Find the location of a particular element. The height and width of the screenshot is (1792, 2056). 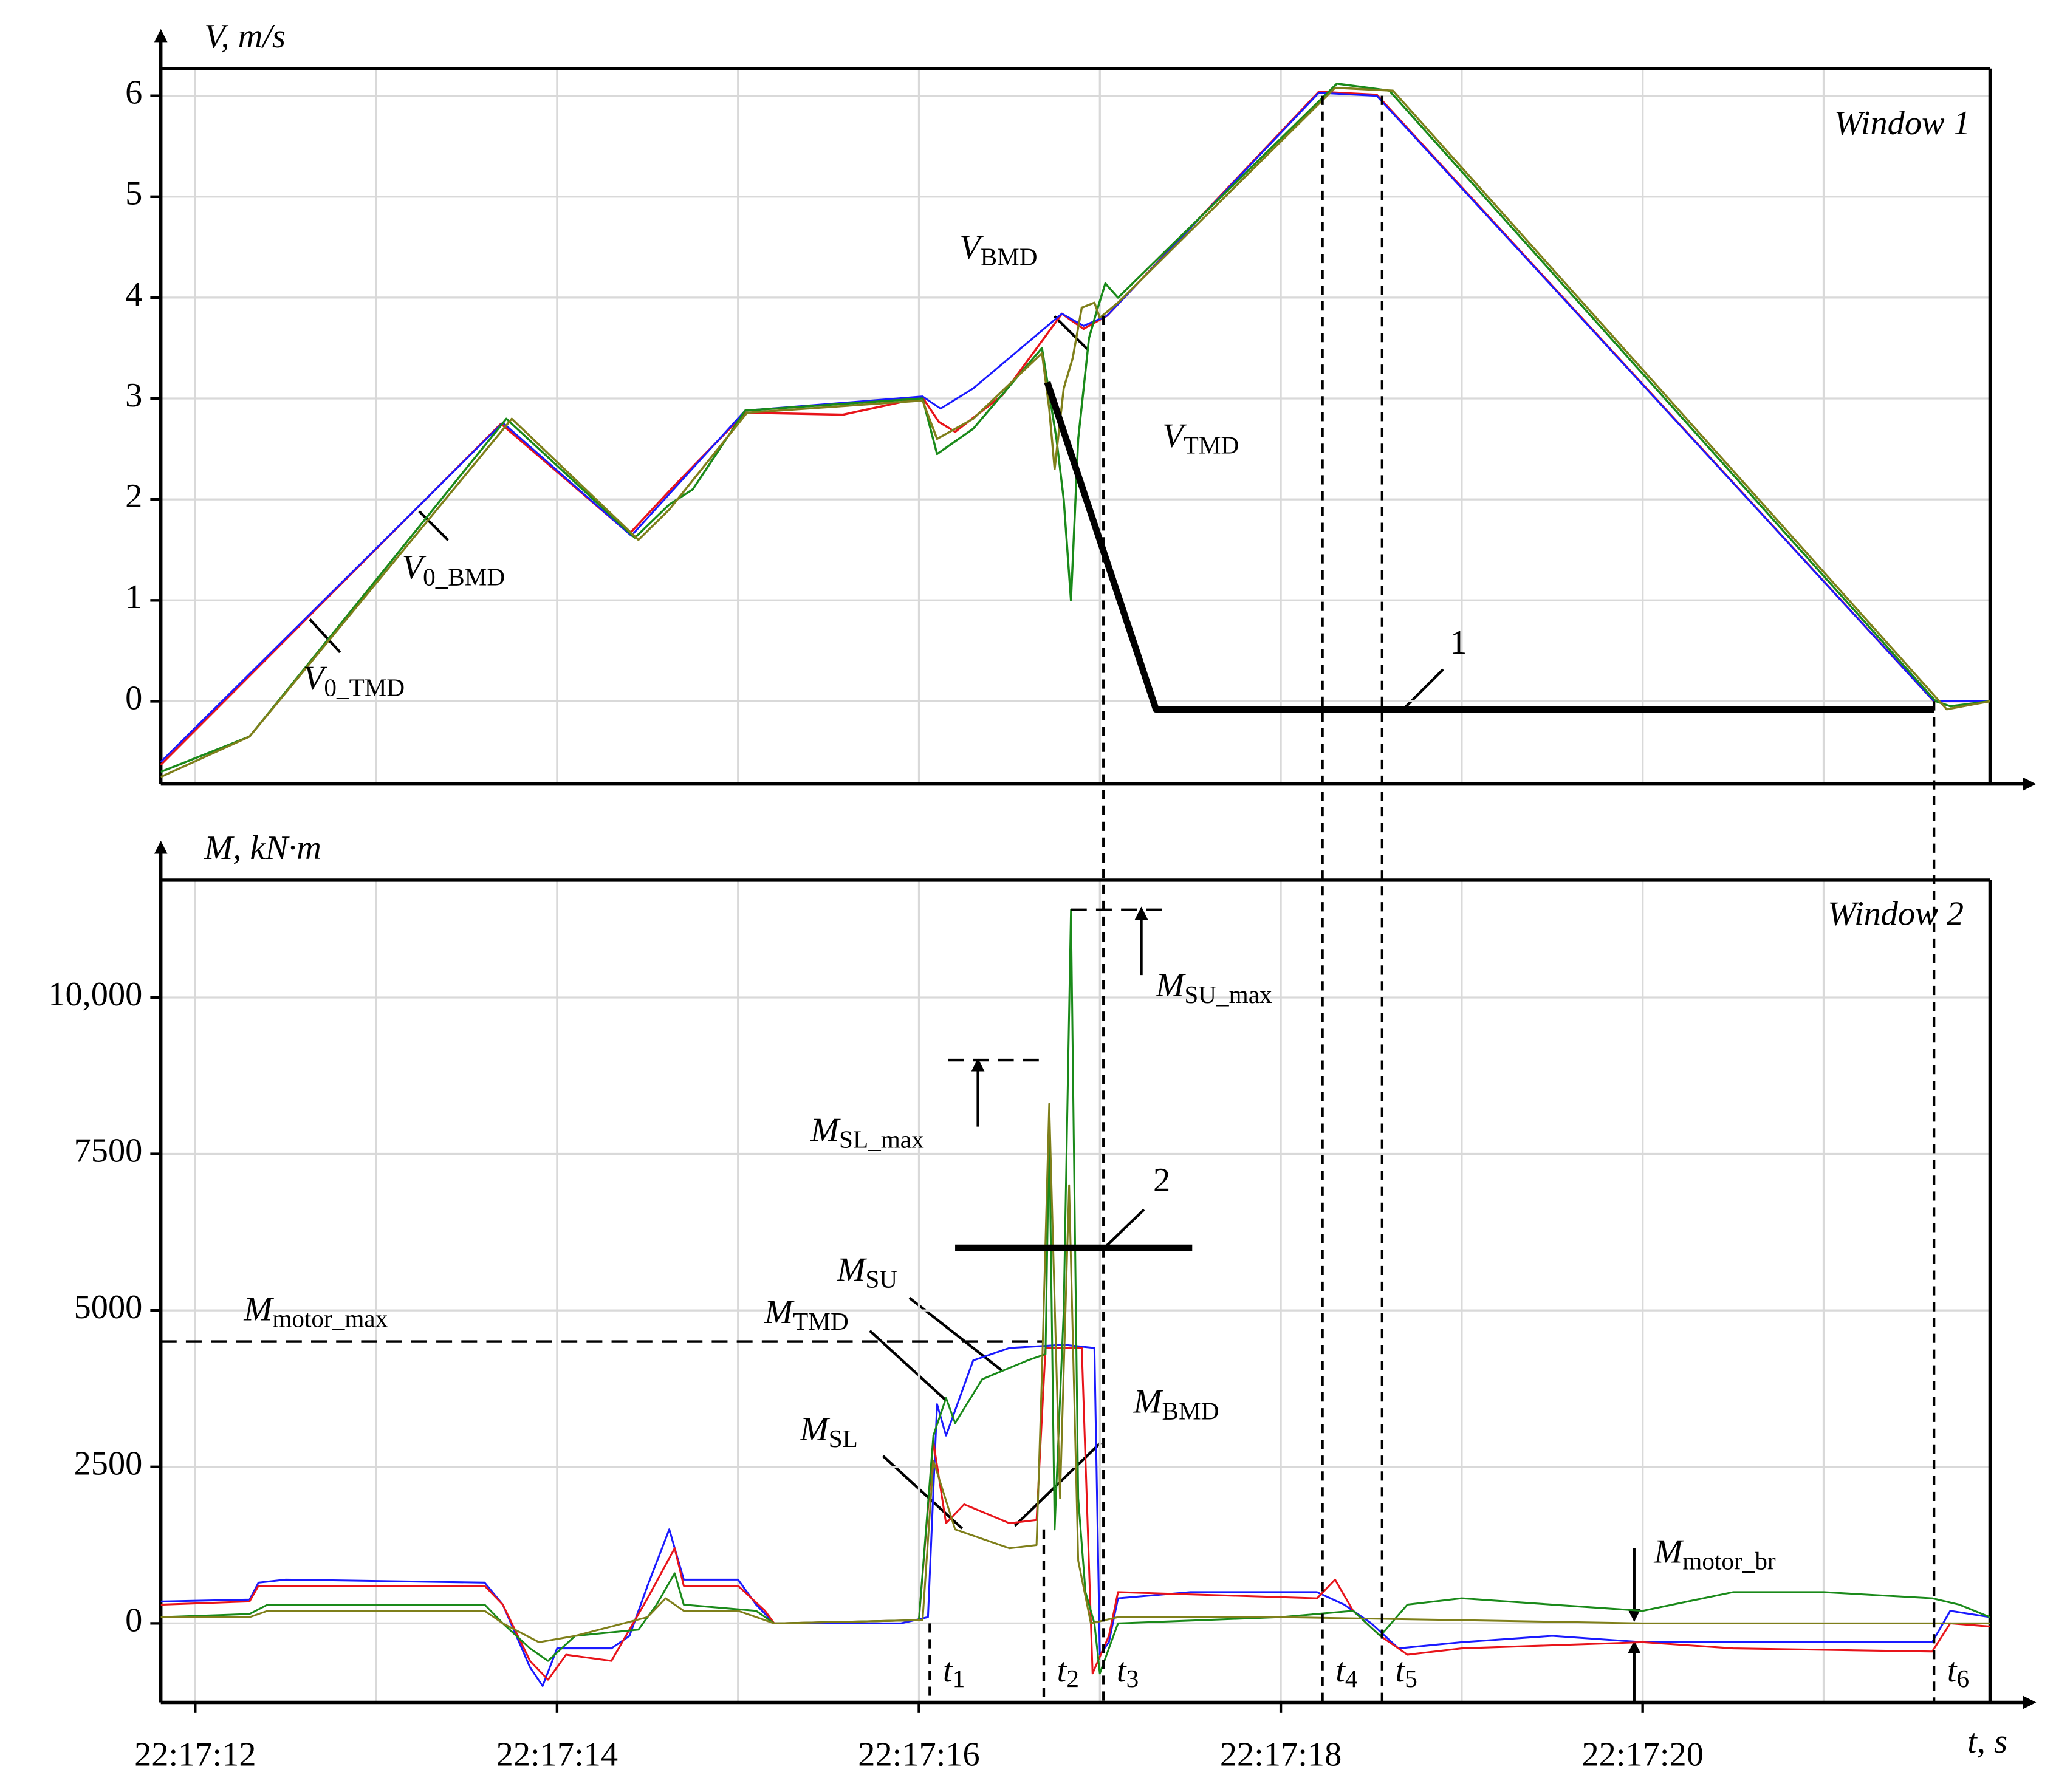

series-line is located at coordinates (1489, 547).